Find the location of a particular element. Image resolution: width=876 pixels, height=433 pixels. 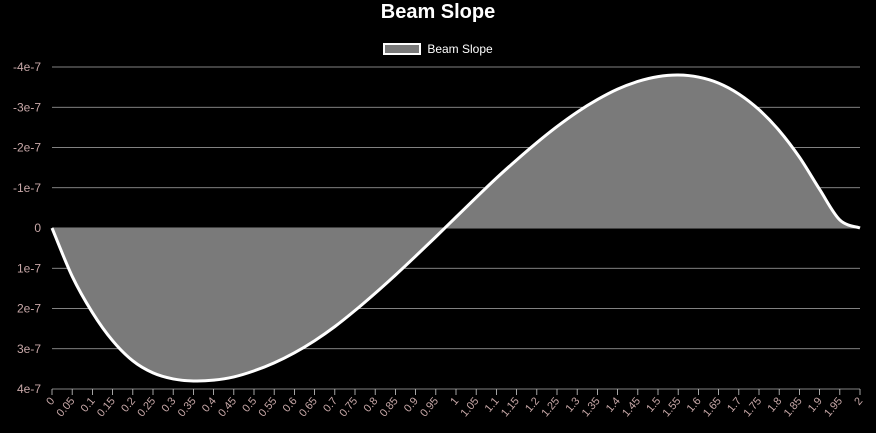

x-tick-label: 0.55 is located at coordinates (268, 407).